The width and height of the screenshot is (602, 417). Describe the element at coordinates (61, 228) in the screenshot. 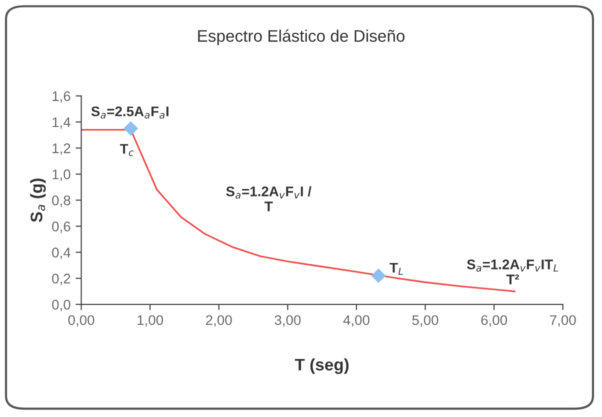

I see `y-tick-label: 0,6` at that location.